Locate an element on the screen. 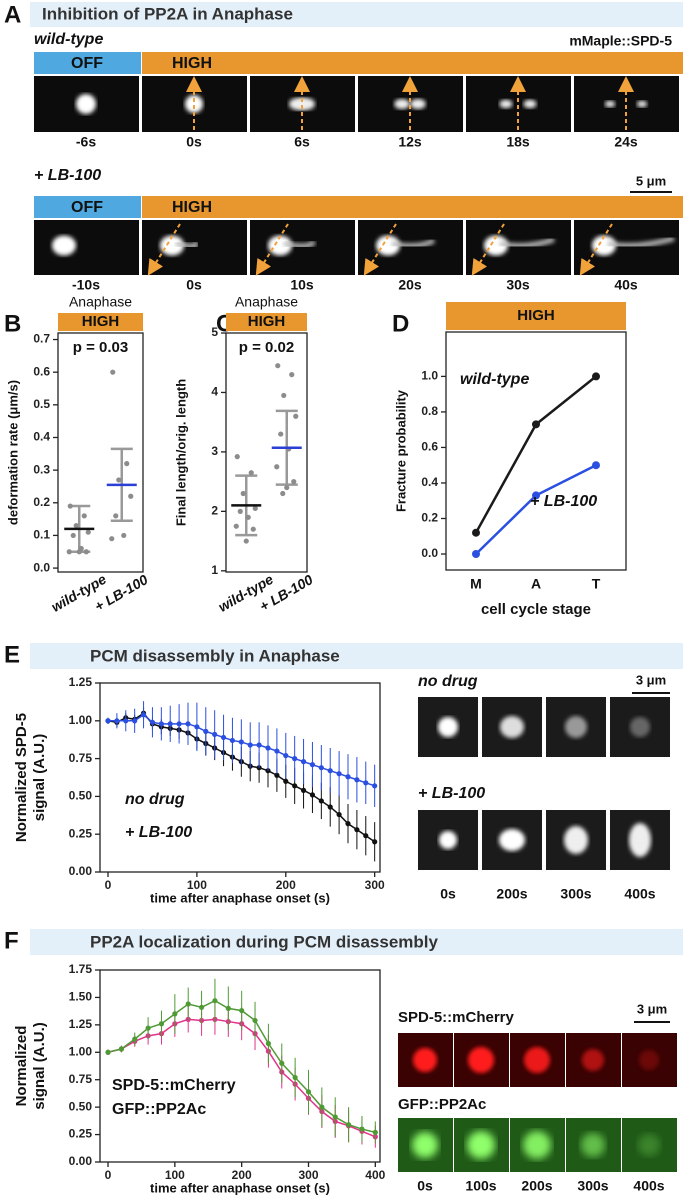 This screenshot has width=683, height=1201. y-tick-label: 1.50 is located at coordinates (81, 997).